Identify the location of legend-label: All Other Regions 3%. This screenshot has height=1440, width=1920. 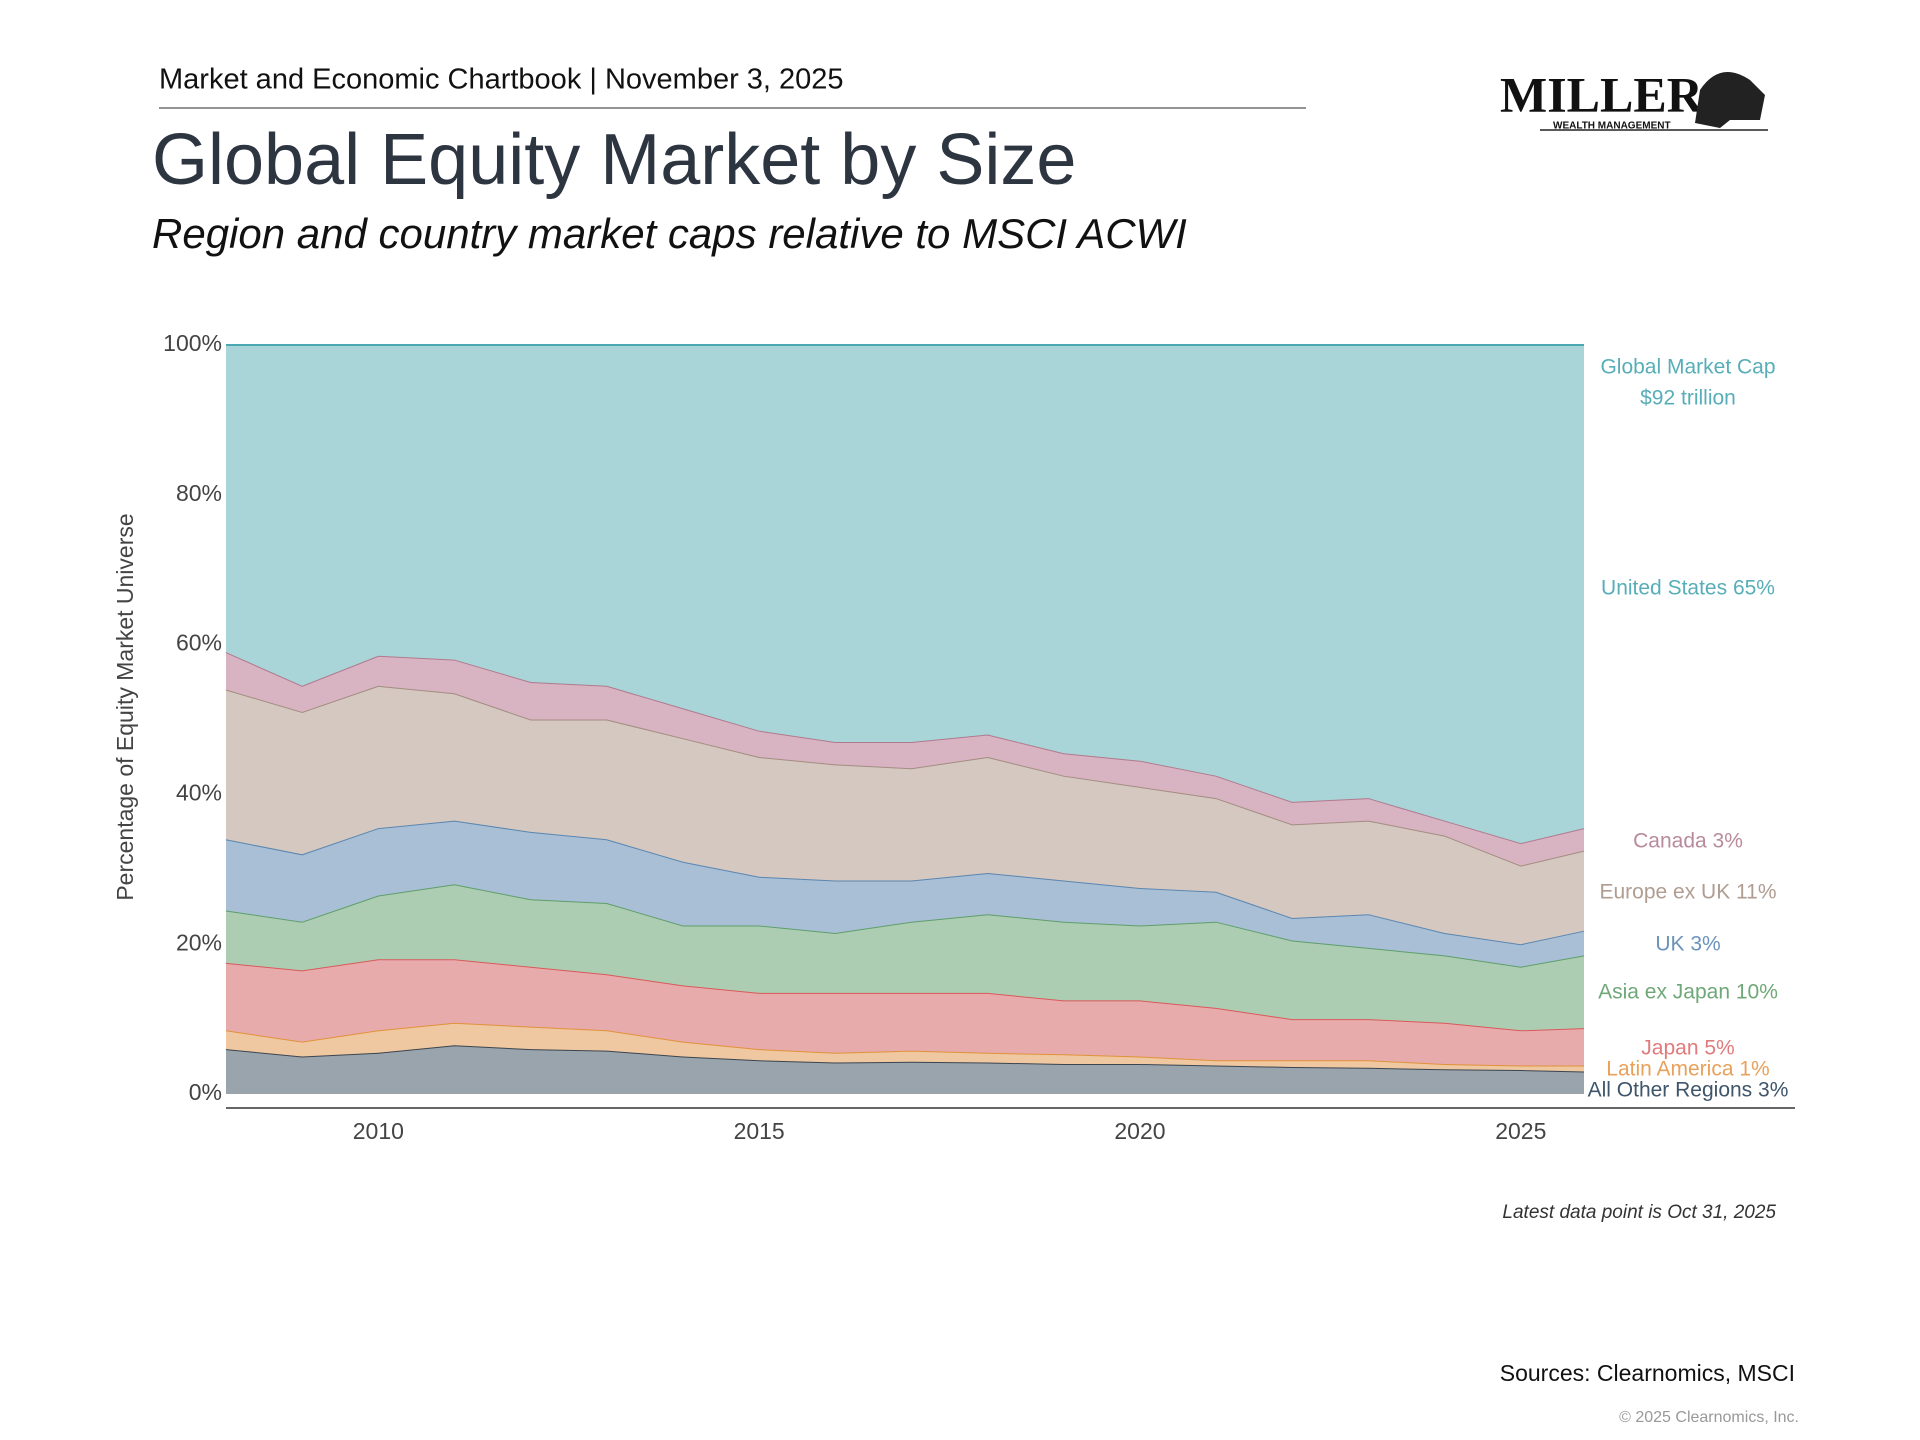
(1688, 1090).